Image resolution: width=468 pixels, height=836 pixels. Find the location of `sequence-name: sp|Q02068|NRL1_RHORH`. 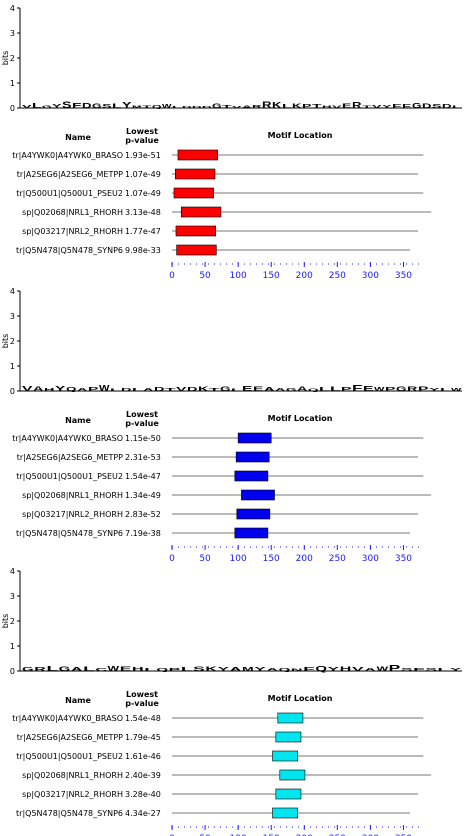

sequence-name: sp|Q02068|NRL1_RHORH is located at coordinates (72, 212).